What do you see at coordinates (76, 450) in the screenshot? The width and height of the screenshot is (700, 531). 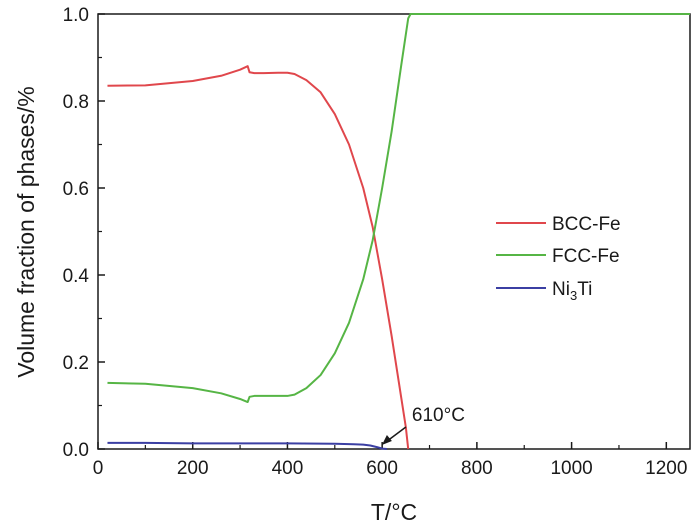 I see `y-tick-label: 0.0` at bounding box center [76, 450].